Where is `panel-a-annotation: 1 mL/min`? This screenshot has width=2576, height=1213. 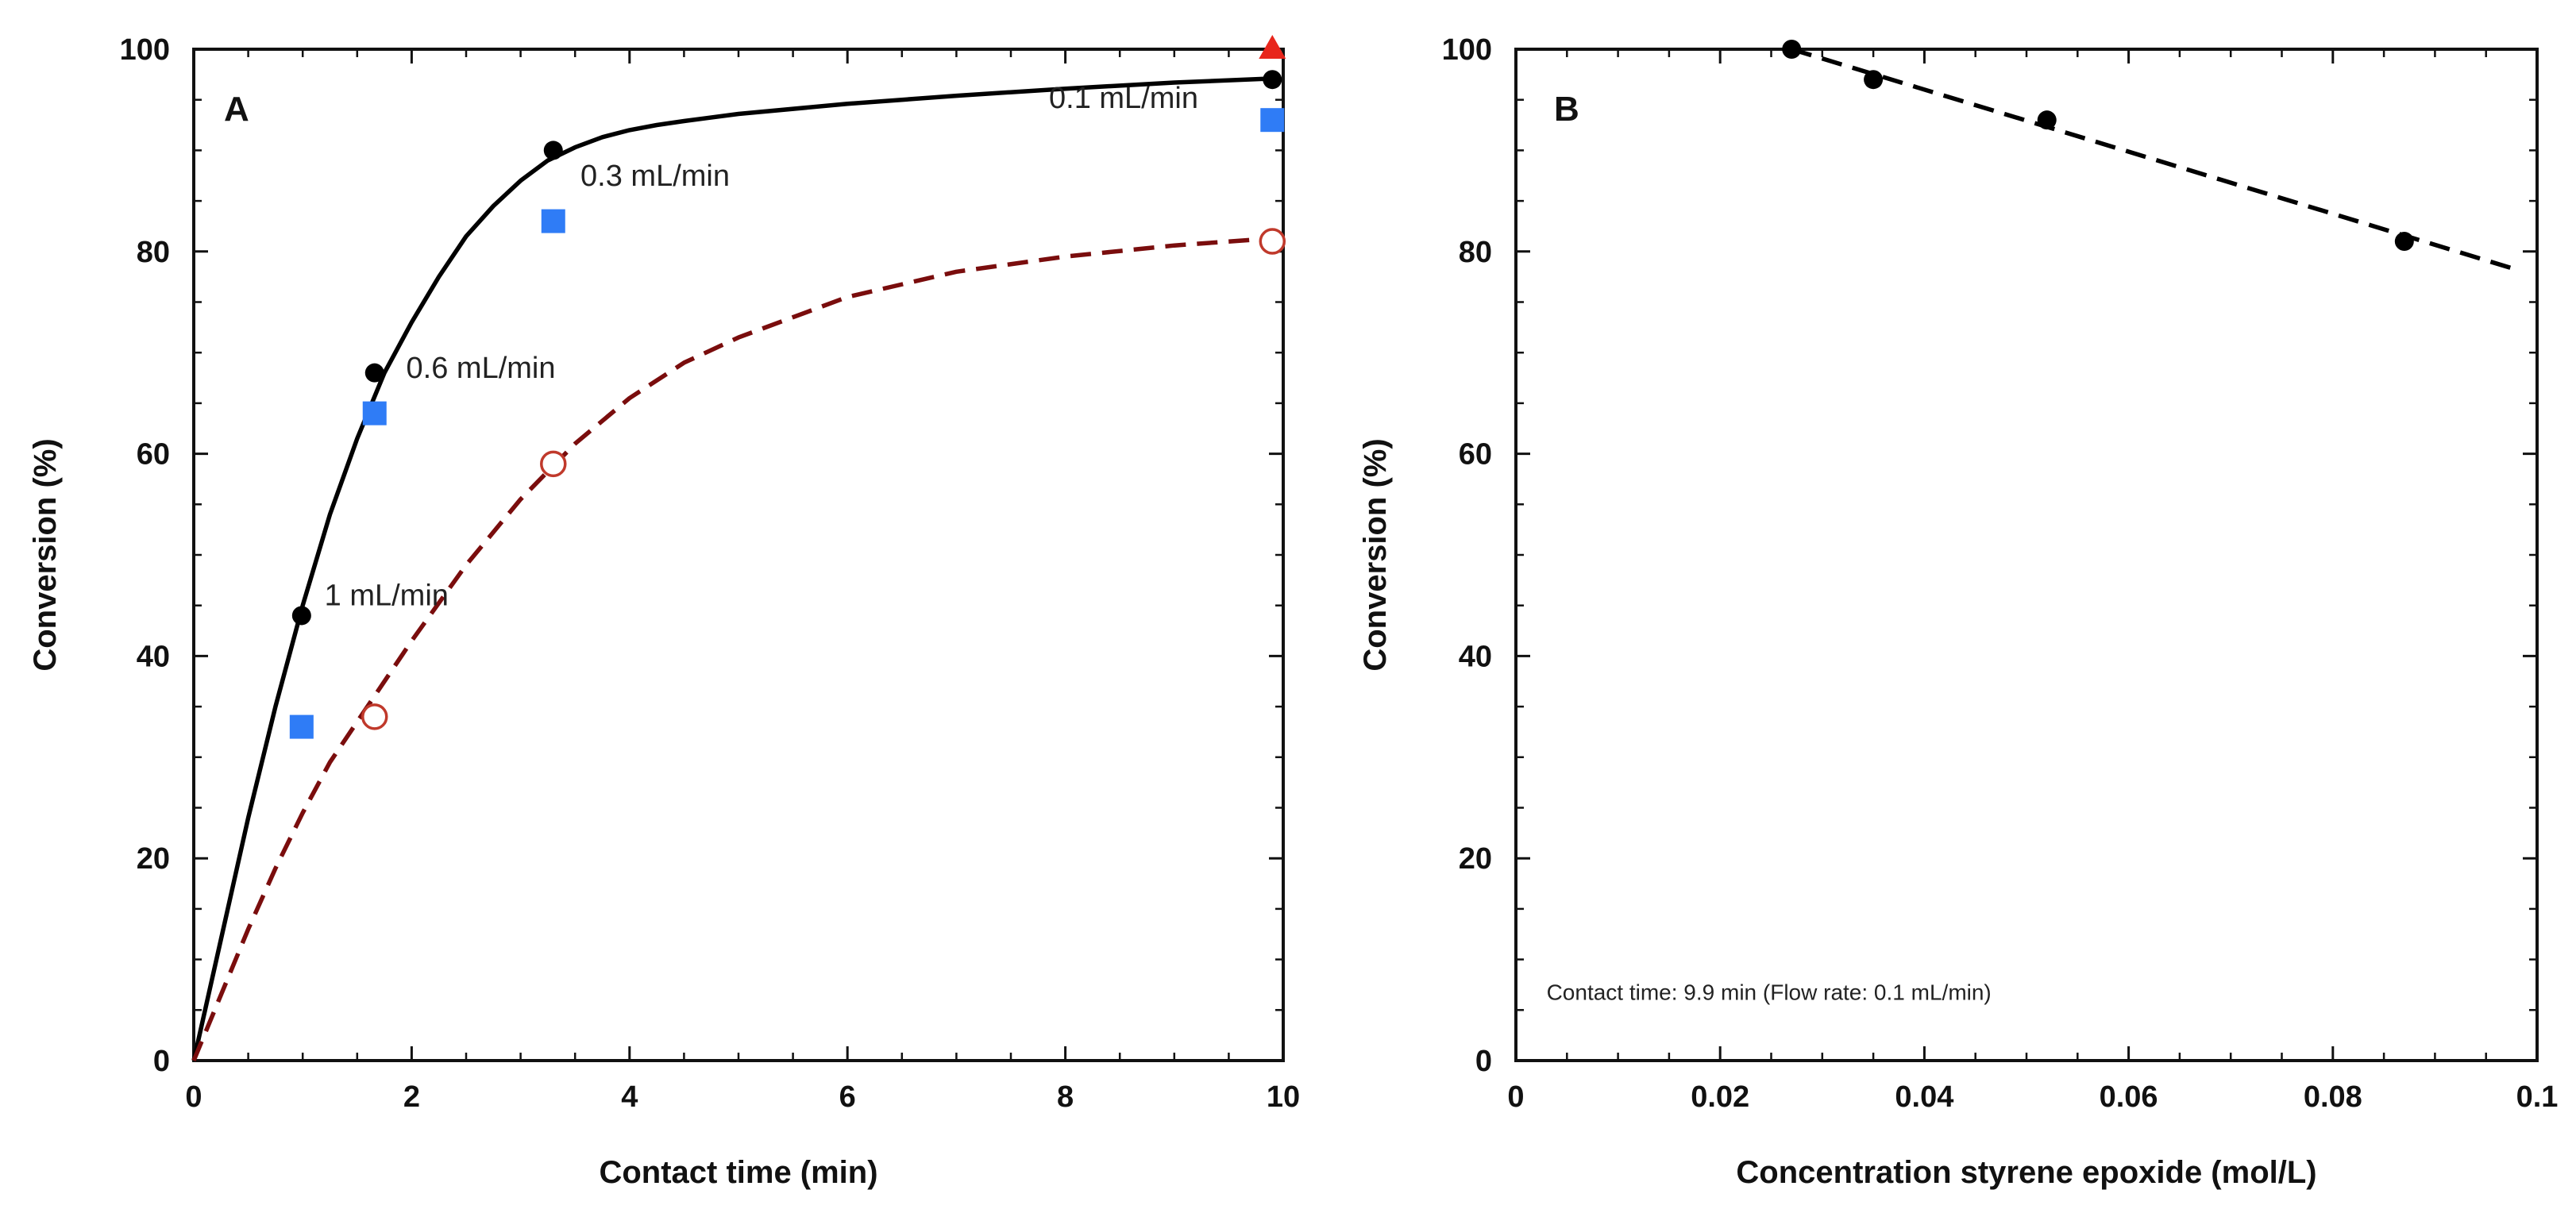 panel-a-annotation: 1 mL/min is located at coordinates (387, 596).